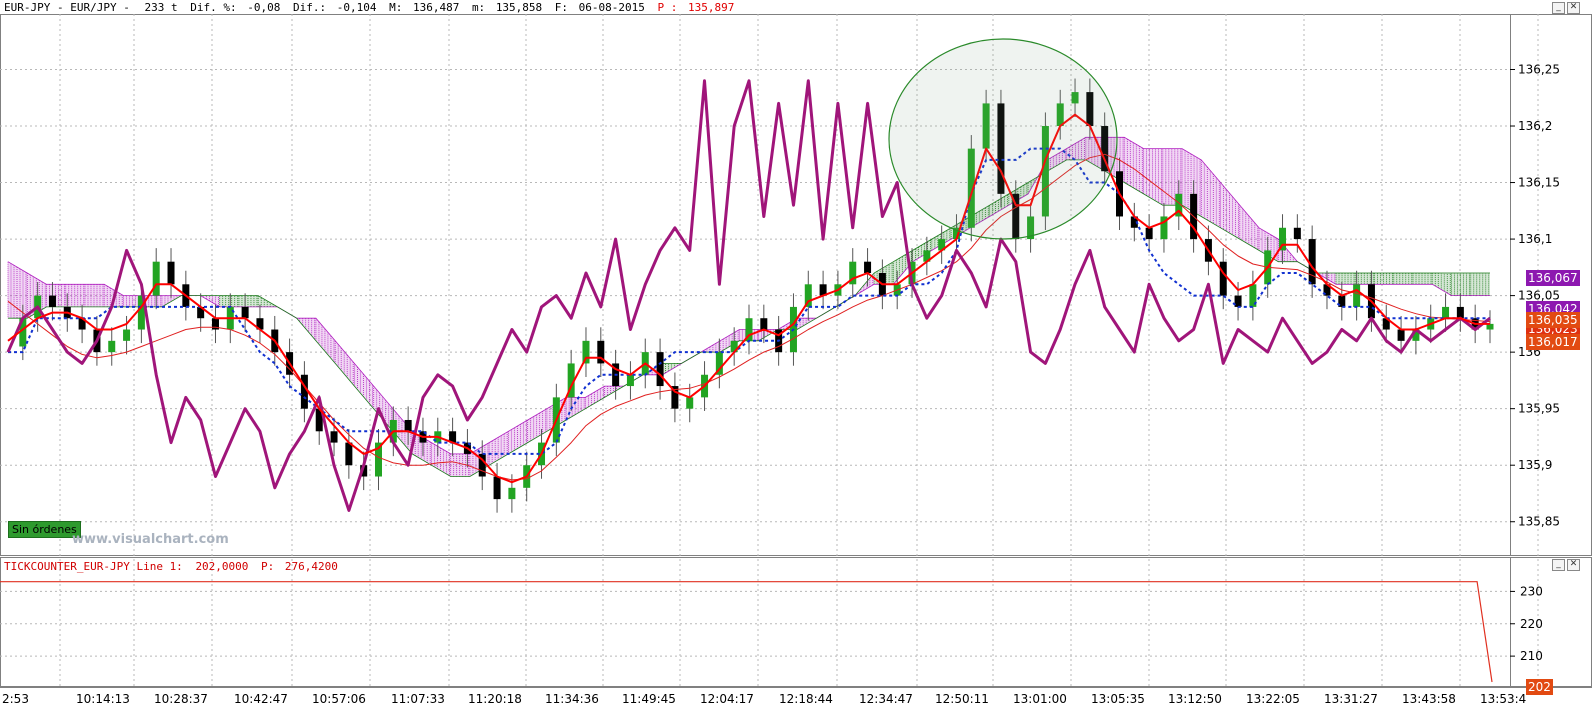 The width and height of the screenshot is (1592, 717). I want to click on tickcounter-line, so click(746, 632).